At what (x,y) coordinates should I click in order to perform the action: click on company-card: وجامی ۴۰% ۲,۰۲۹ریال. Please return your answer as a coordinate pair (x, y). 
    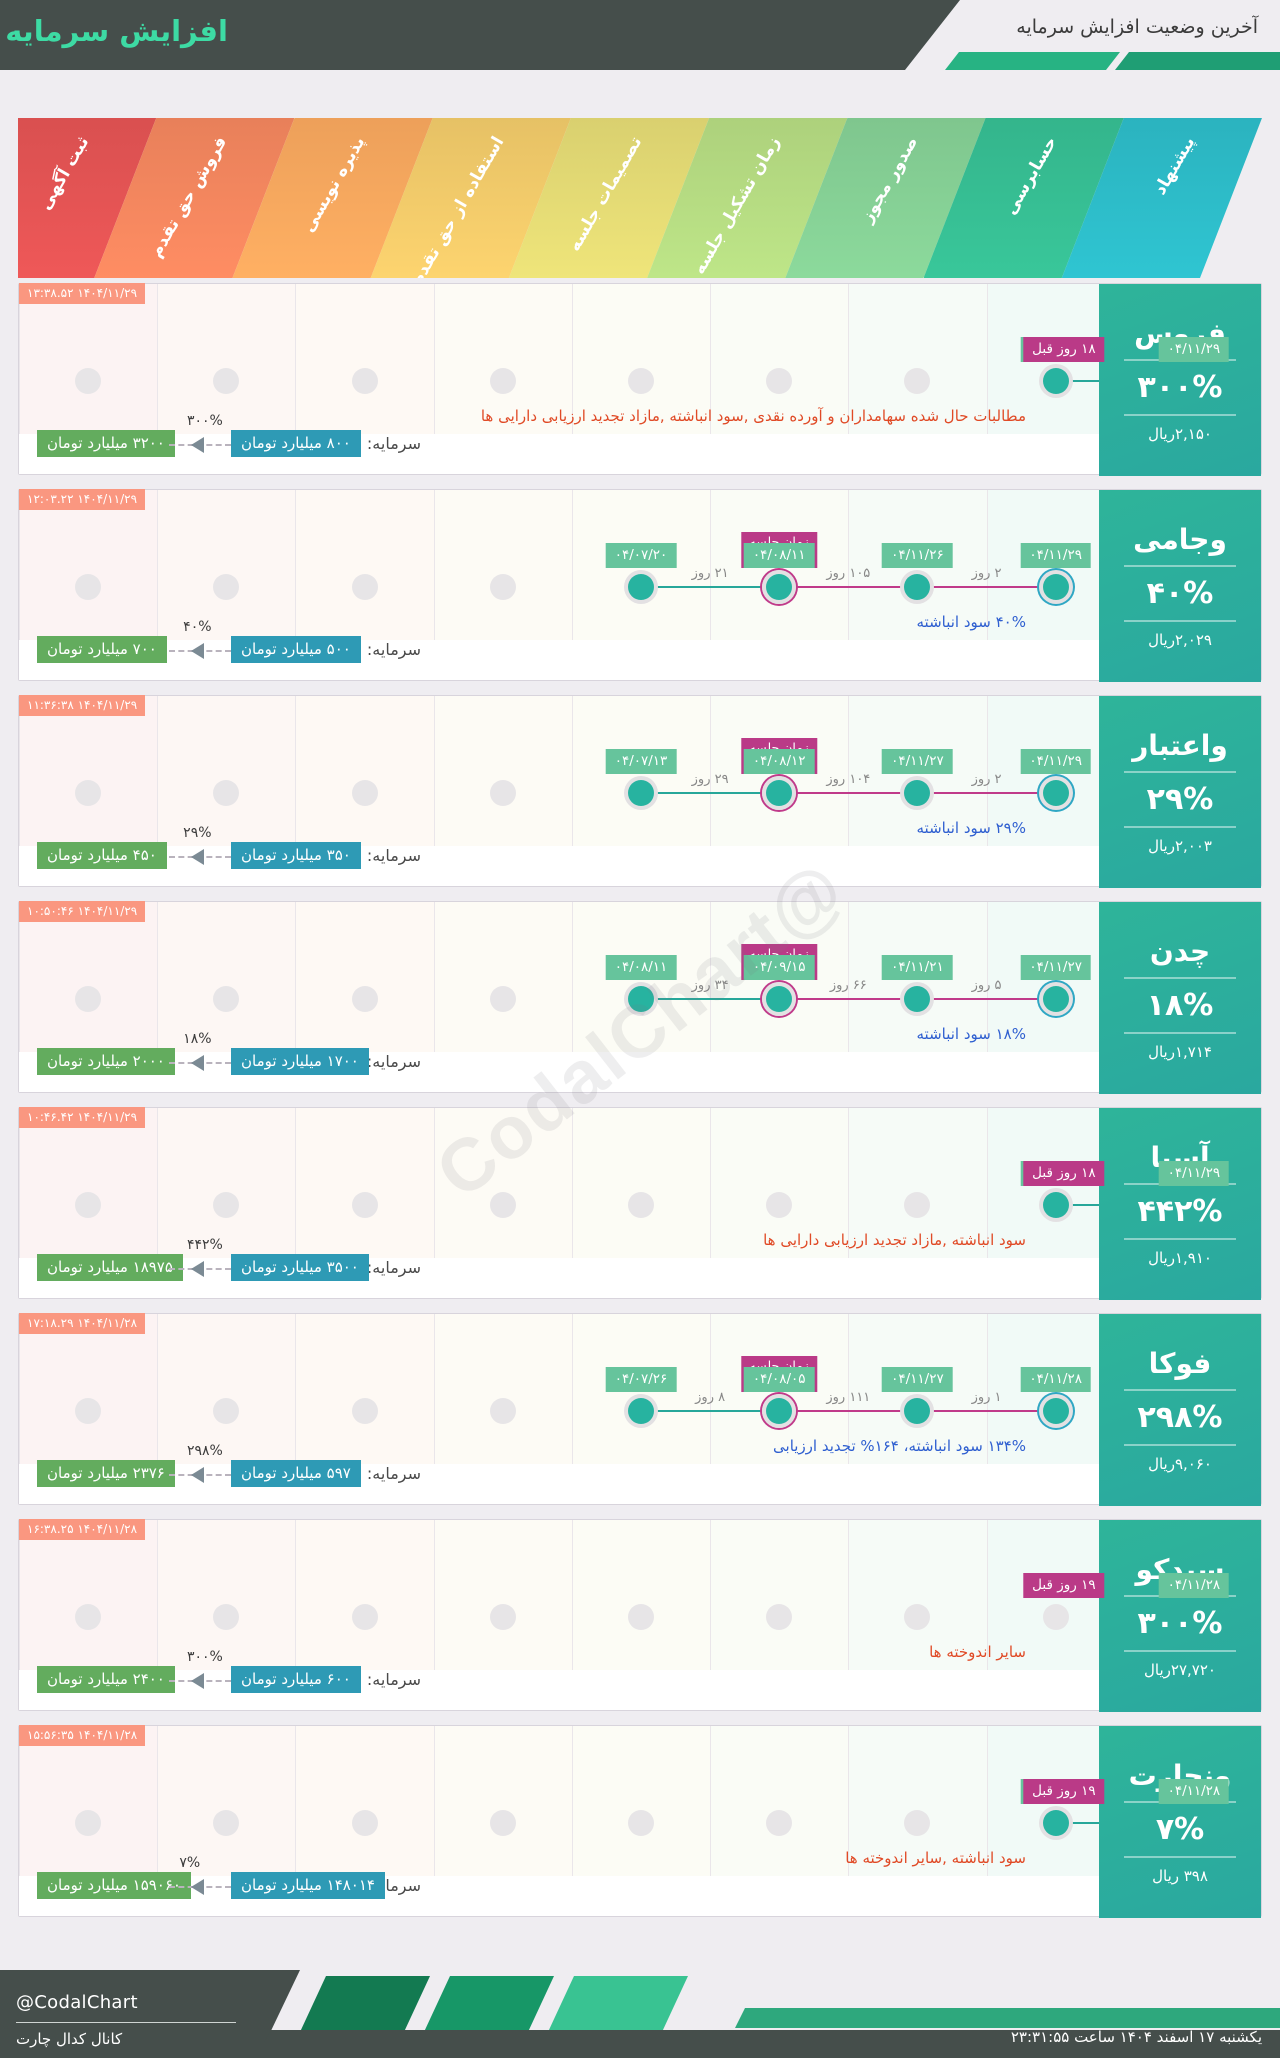
    Looking at the image, I should click on (1180, 586).